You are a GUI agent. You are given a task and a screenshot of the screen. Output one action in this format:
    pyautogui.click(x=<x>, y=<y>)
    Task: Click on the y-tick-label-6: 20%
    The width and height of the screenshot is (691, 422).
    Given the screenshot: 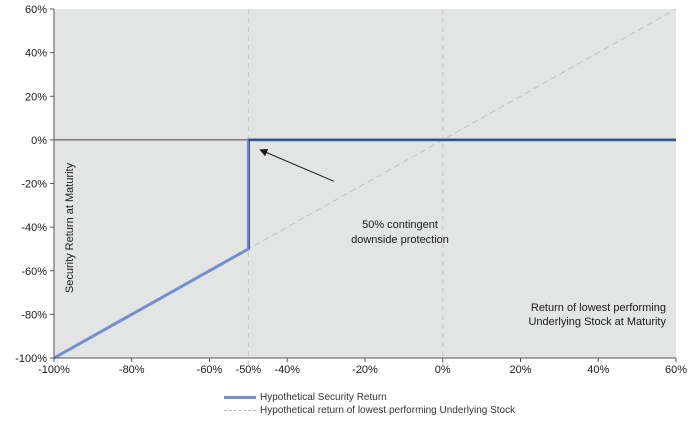 What is the action you would take?
    pyautogui.click(x=36, y=97)
    